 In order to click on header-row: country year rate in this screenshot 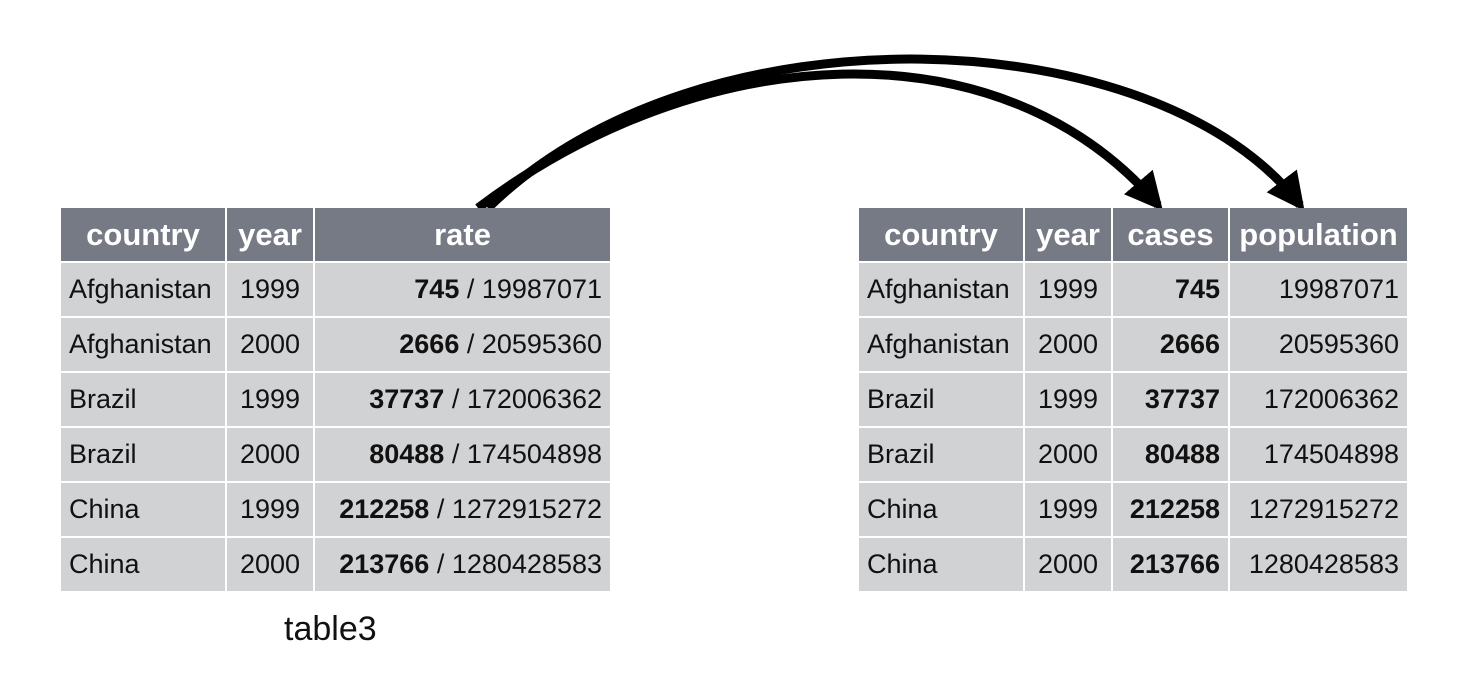, I will do `click(335, 235)`.